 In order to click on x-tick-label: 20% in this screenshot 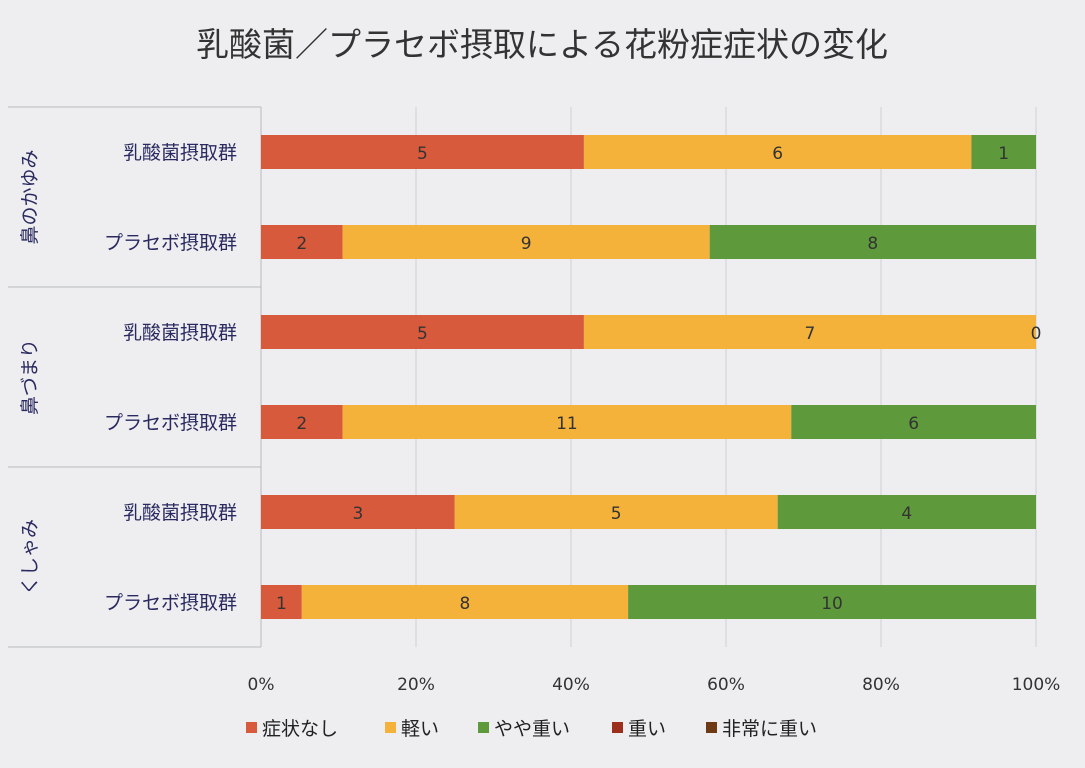, I will do `click(416, 685)`.